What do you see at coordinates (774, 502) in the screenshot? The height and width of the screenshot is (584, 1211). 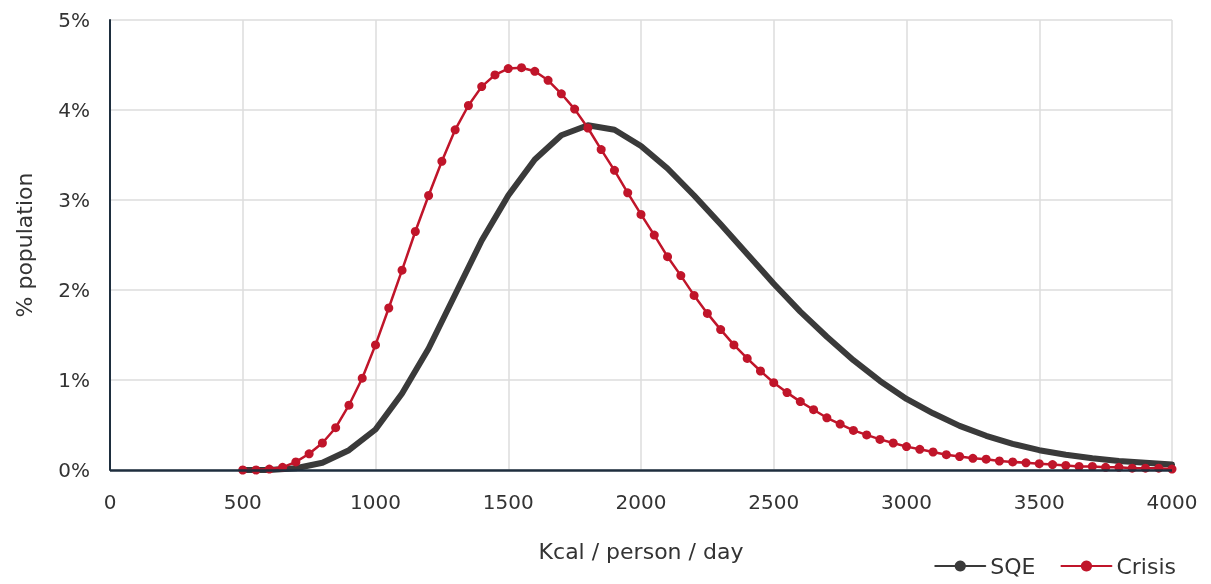 I see `x-tick-label: 2500` at bounding box center [774, 502].